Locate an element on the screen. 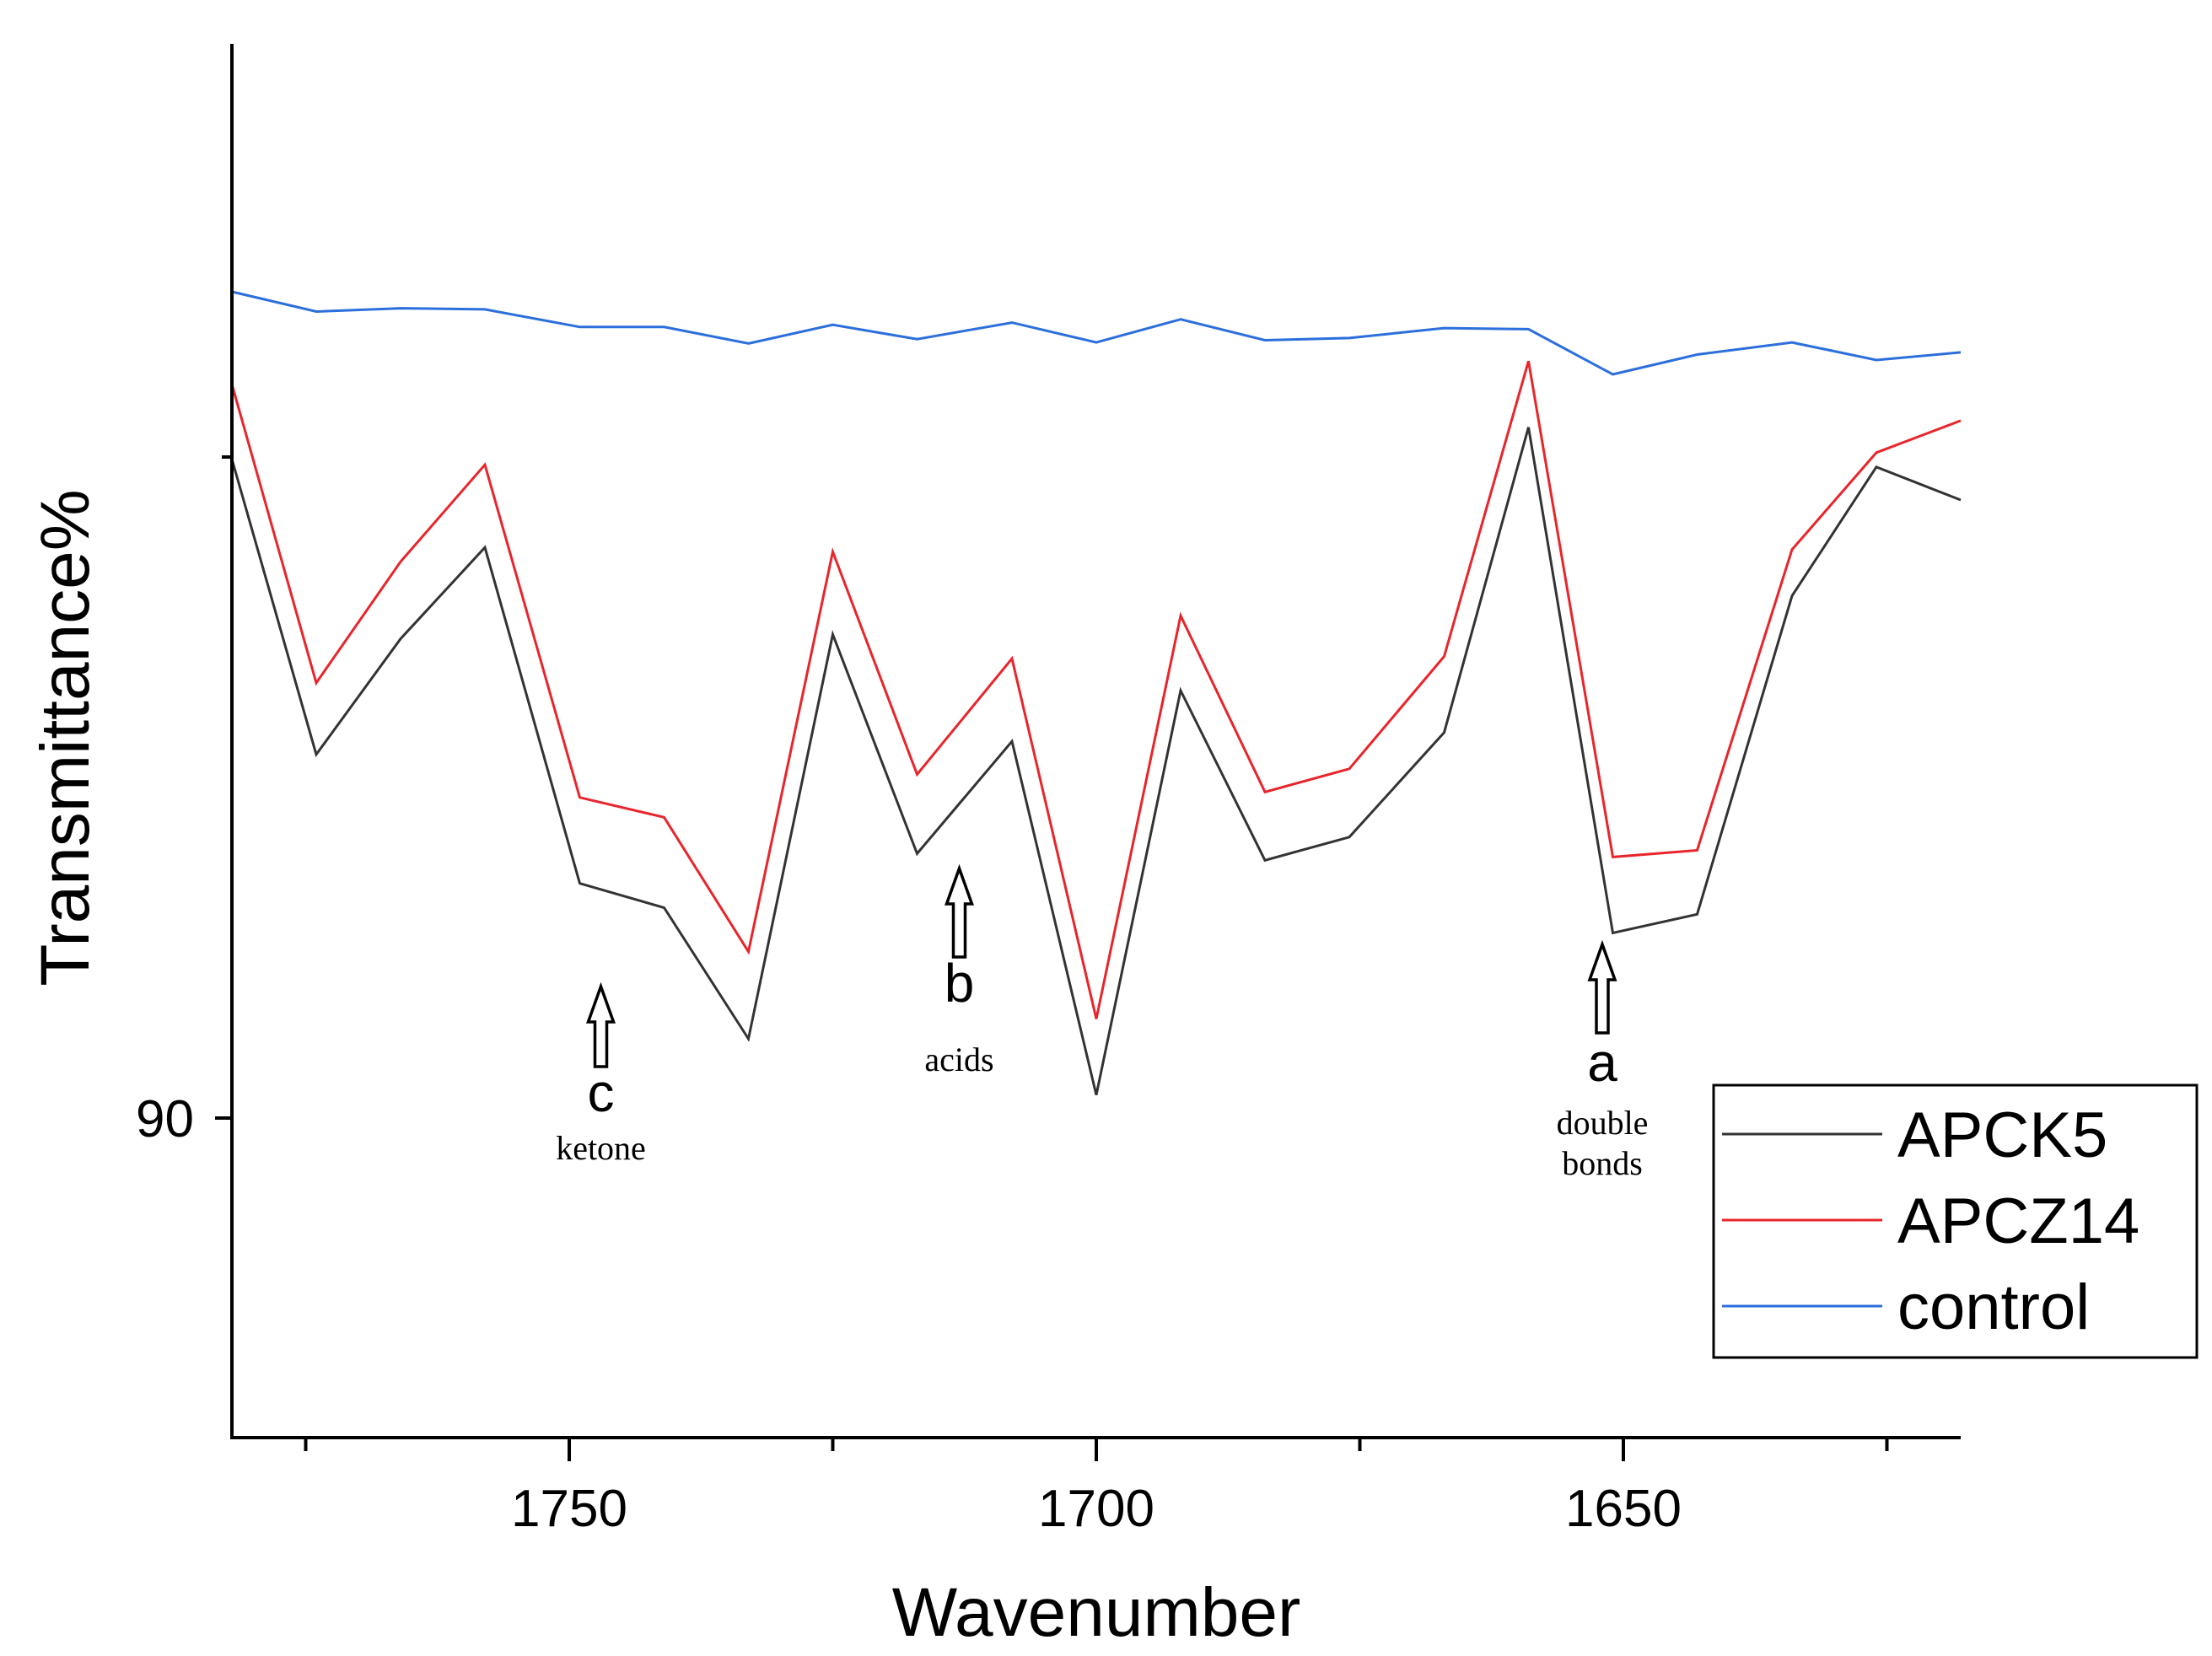 The width and height of the screenshot is (2212, 1656). y-tick-label: 90 is located at coordinates (165, 1119).